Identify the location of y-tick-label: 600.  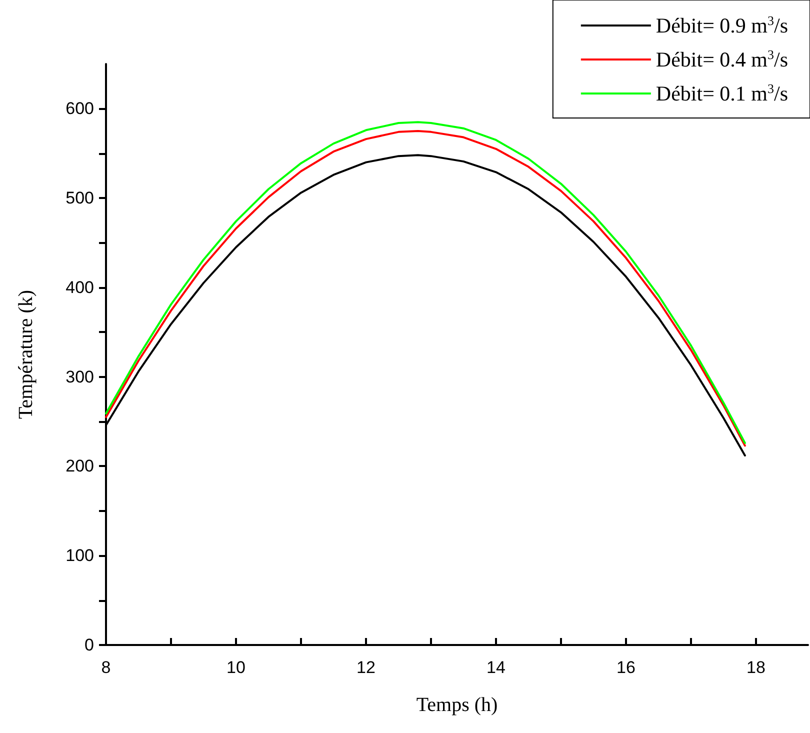
(80, 108).